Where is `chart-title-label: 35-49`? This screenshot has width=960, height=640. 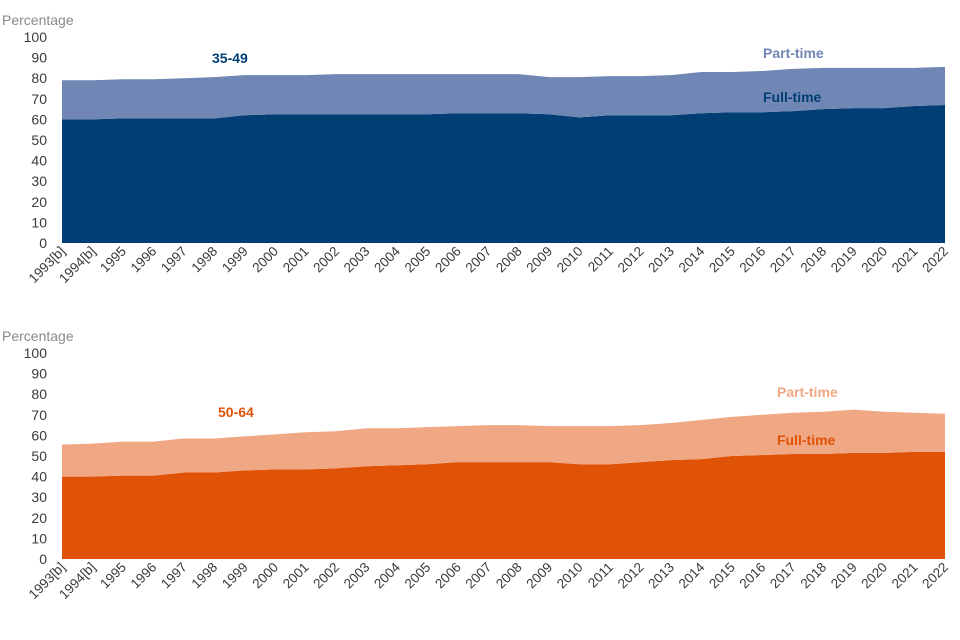
chart-title-label: 35-49 is located at coordinates (230, 58).